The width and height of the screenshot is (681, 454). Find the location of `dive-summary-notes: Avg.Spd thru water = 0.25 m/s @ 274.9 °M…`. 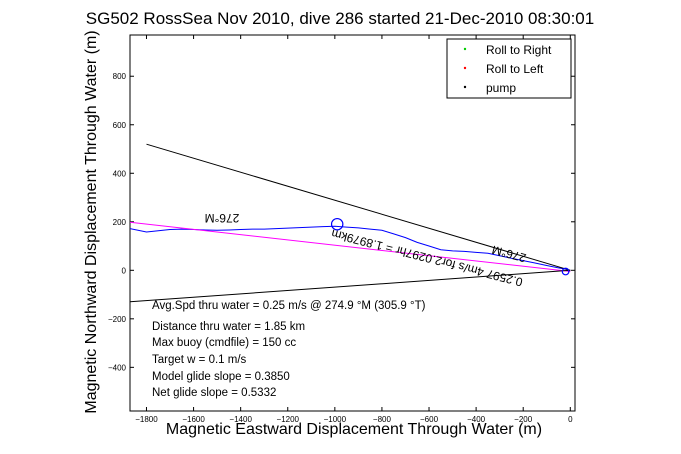

dive-summary-notes: Avg.Spd thru water = 0.25 m/s @ 274.9 °M… is located at coordinates (289, 349).